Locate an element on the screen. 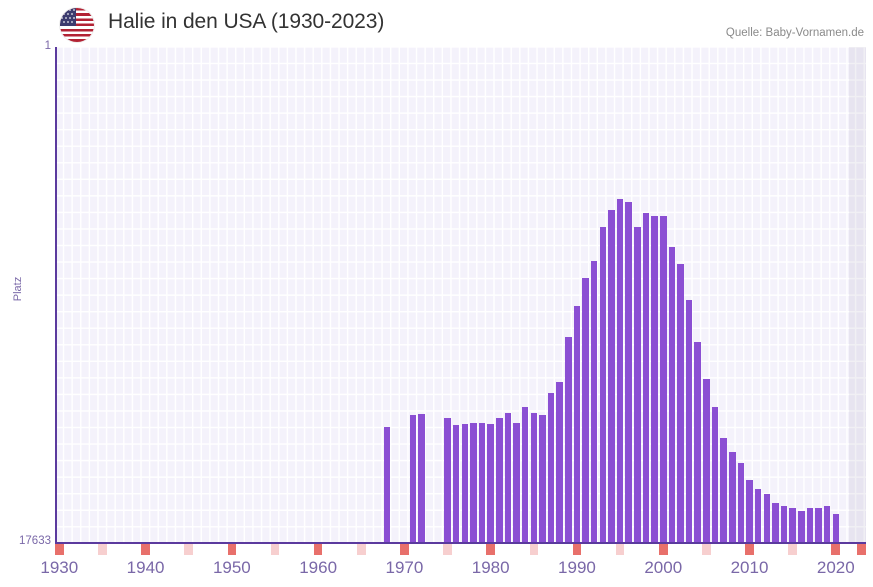  y-tick-bottom: 17633 is located at coordinates (35, 541).